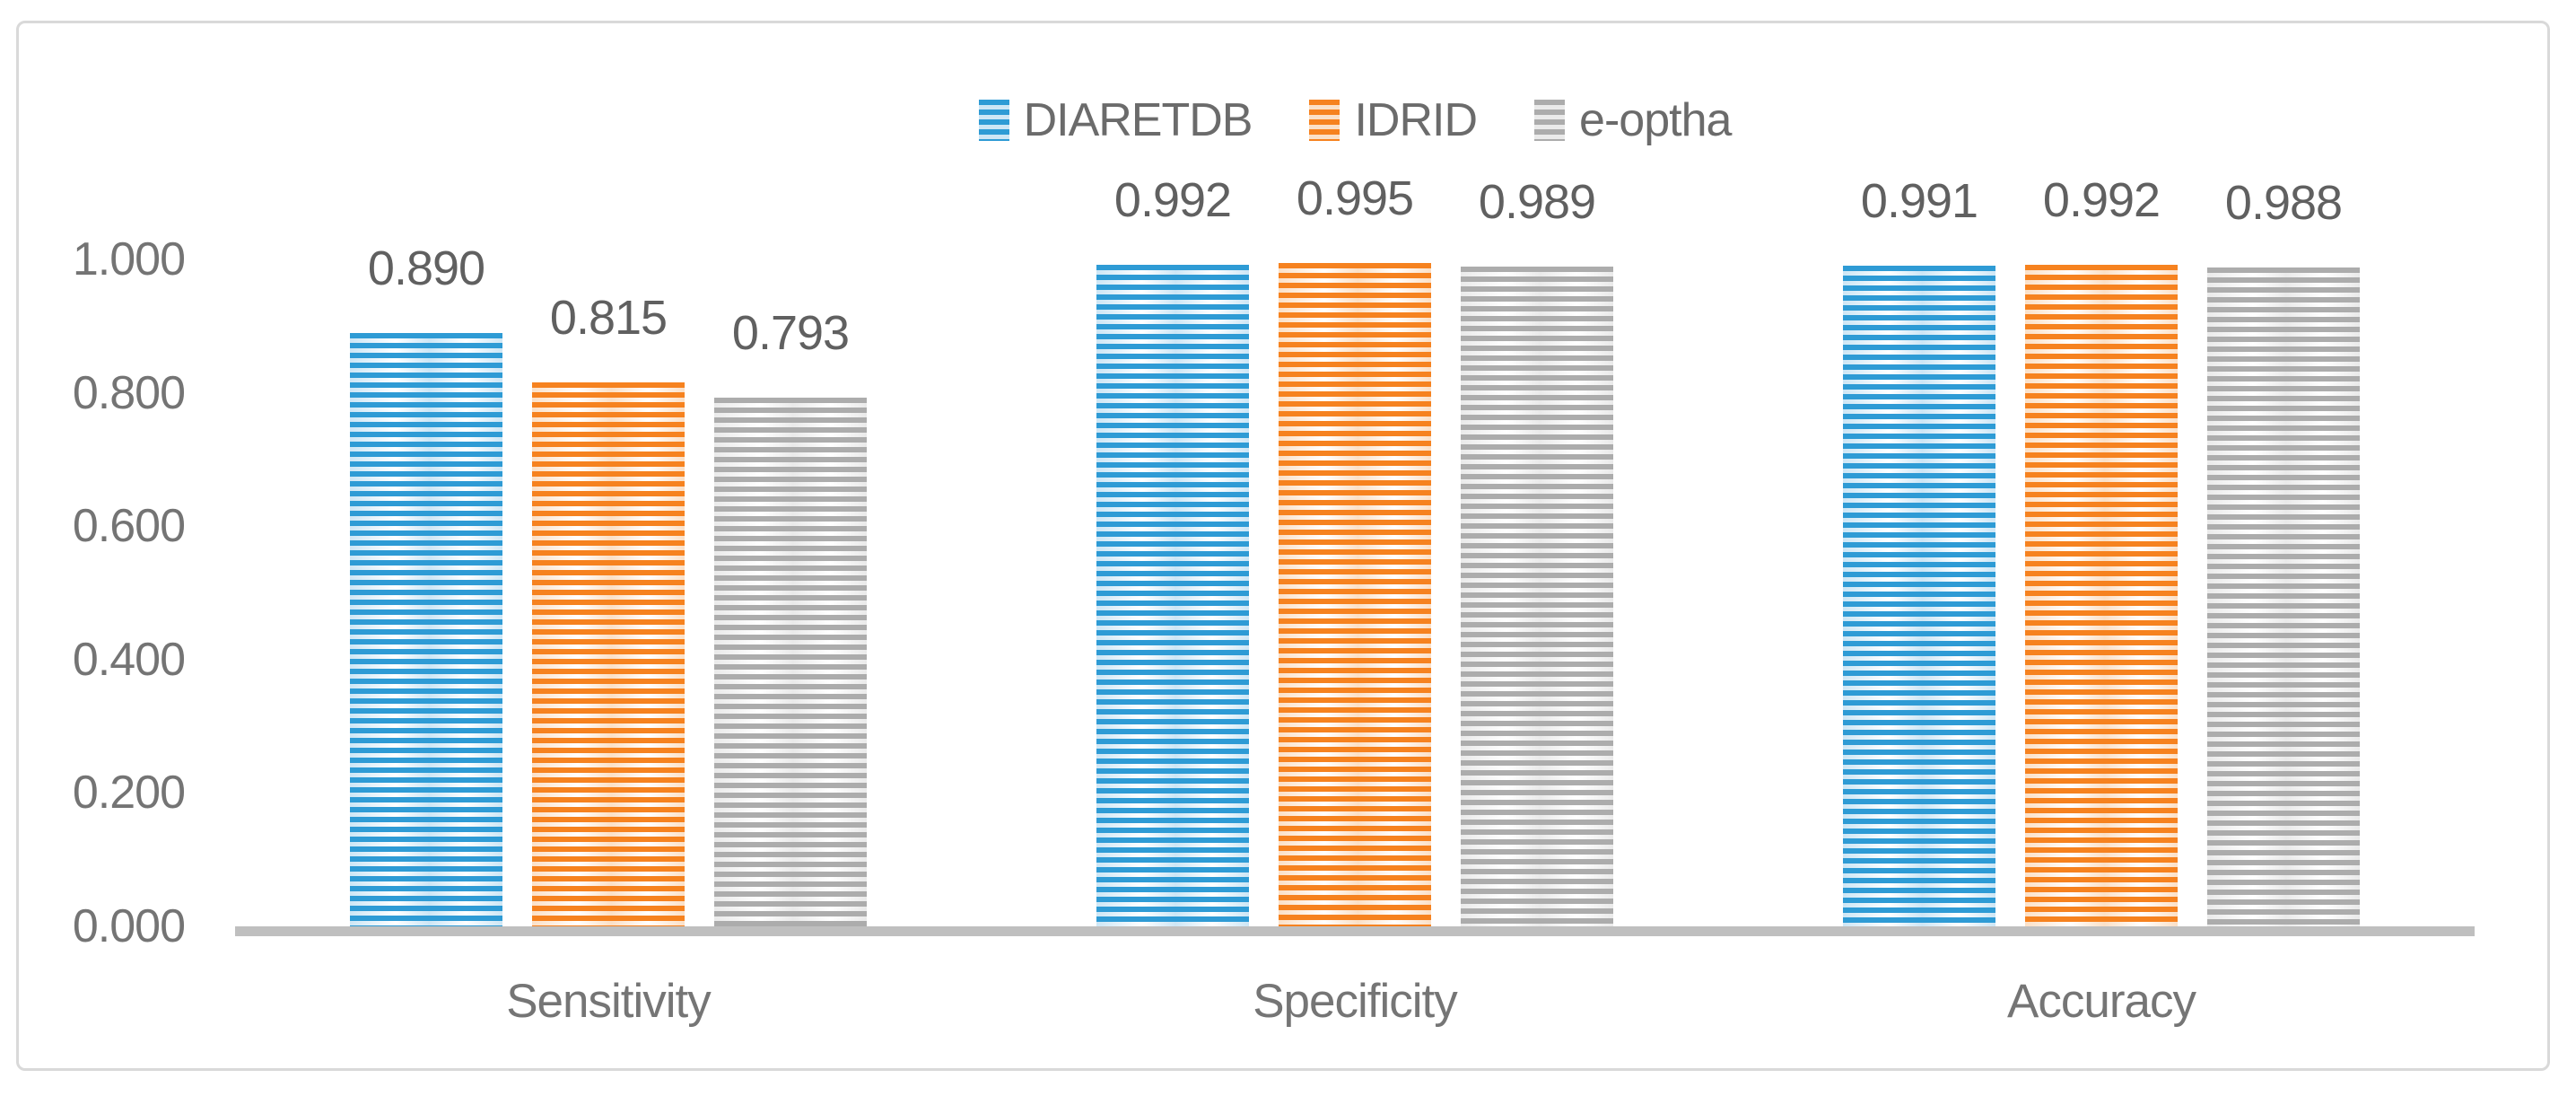 The height and width of the screenshot is (1096, 2576). What do you see at coordinates (1537, 202) in the screenshot?
I see `data-label: 0.989` at bounding box center [1537, 202].